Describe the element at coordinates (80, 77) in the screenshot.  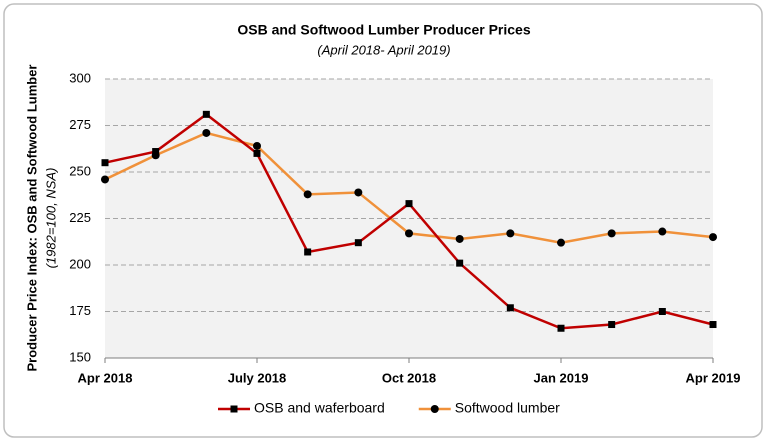
I see `y-tick-label: 300` at that location.